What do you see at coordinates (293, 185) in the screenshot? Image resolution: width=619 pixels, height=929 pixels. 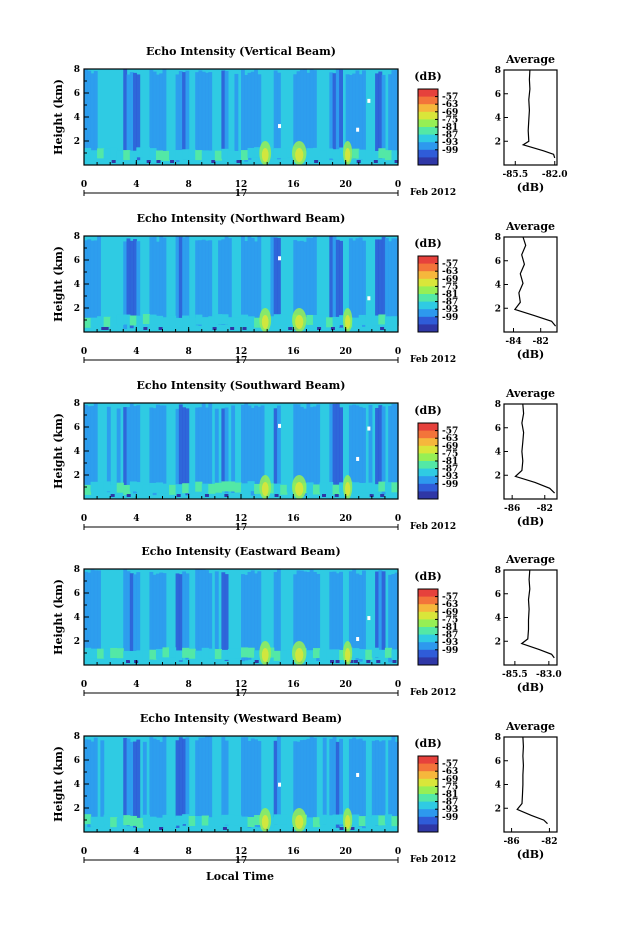 I see `x-tick-label: 16` at bounding box center [293, 185].